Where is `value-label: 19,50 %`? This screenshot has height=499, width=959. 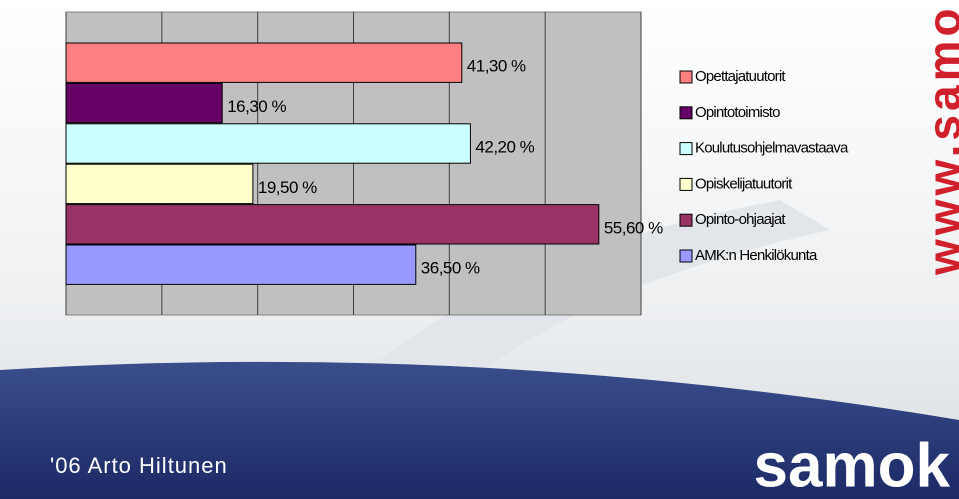 value-label: 19,50 % is located at coordinates (287, 187).